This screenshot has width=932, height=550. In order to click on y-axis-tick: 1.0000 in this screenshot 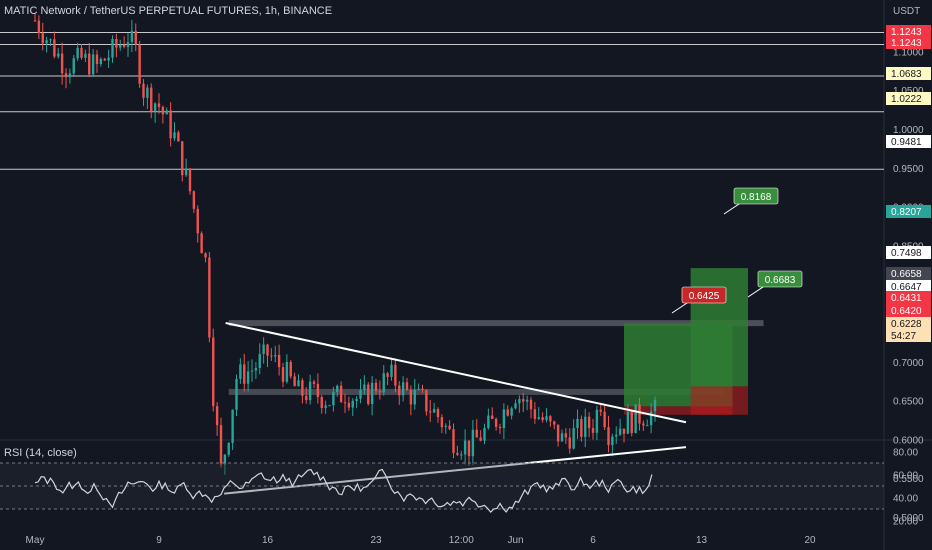, I will do `click(908, 130)`.